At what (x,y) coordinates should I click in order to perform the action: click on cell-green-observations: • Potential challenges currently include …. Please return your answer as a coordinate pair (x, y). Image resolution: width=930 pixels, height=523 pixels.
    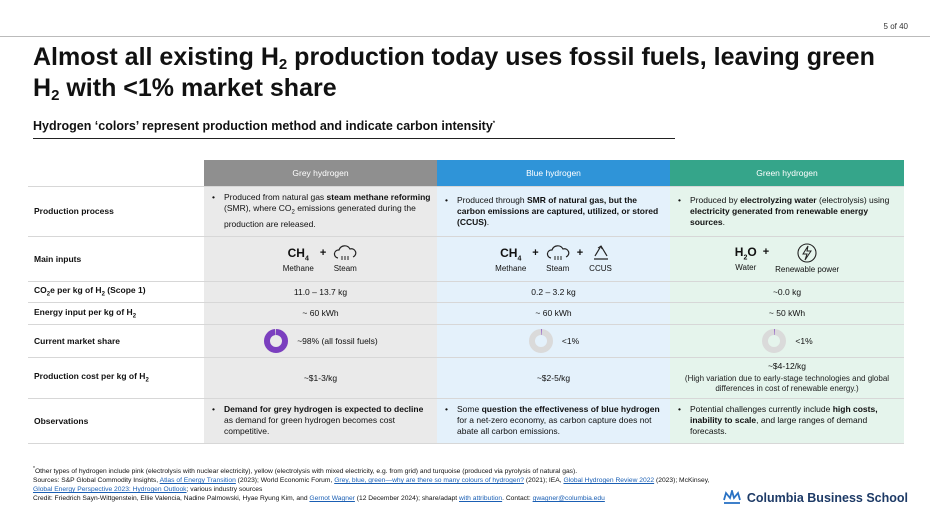
    Looking at the image, I should click on (787, 421).